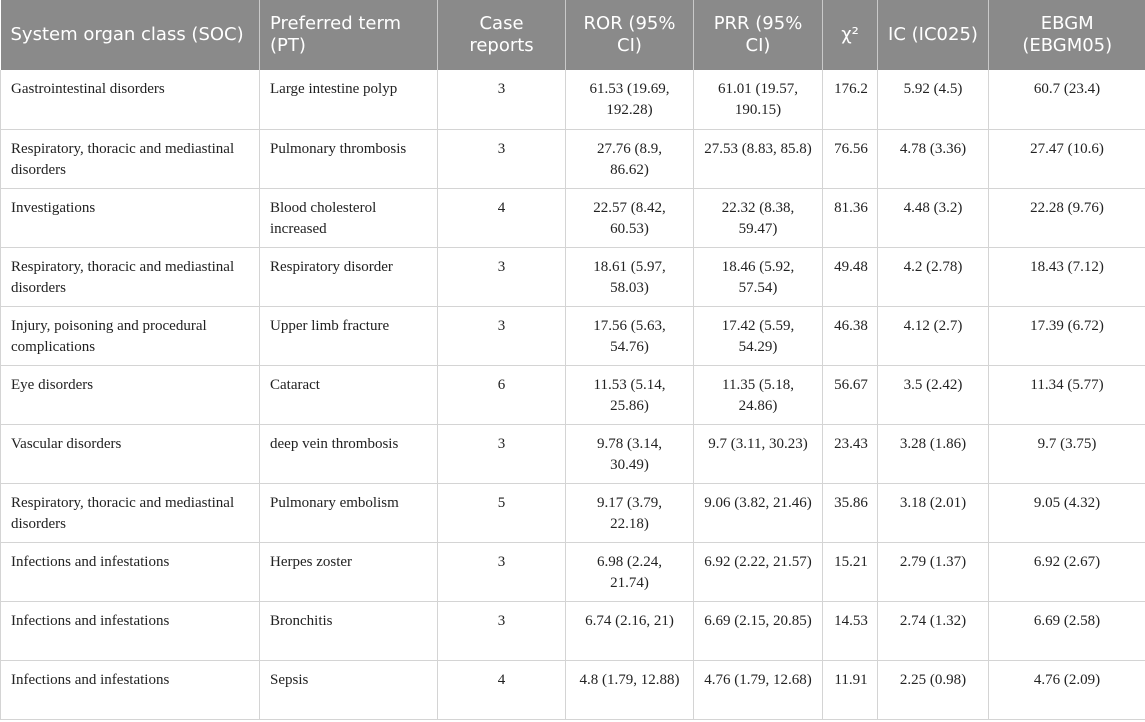  What do you see at coordinates (629, 100) in the screenshot?
I see `cell-ror: 61.53 (19.69, 192.28)` at bounding box center [629, 100].